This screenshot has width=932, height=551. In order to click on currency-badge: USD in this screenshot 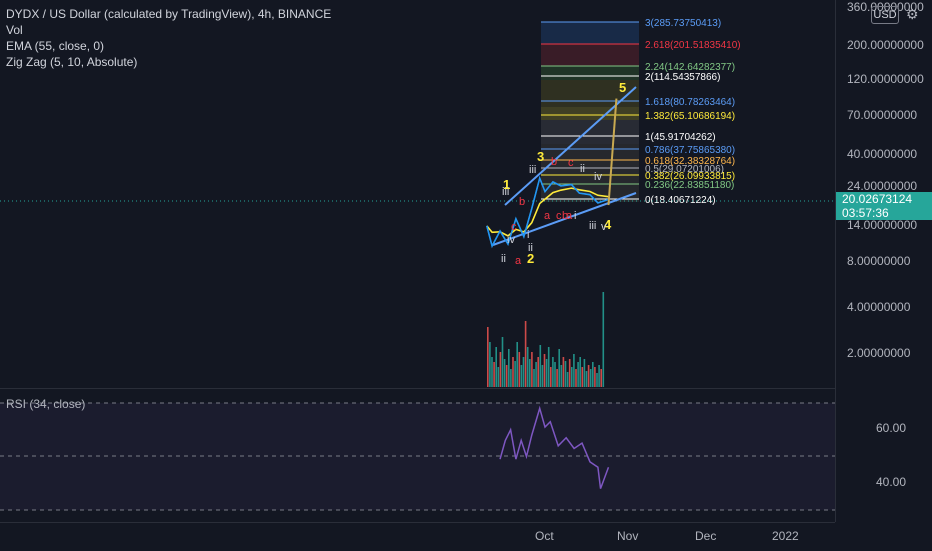, I will do `click(885, 15)`.